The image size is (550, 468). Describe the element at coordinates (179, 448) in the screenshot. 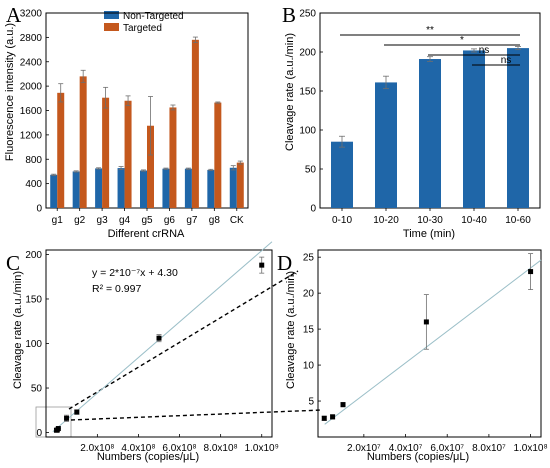

I see `chart-c-xtick-label: 6.0x10⁸` at that location.